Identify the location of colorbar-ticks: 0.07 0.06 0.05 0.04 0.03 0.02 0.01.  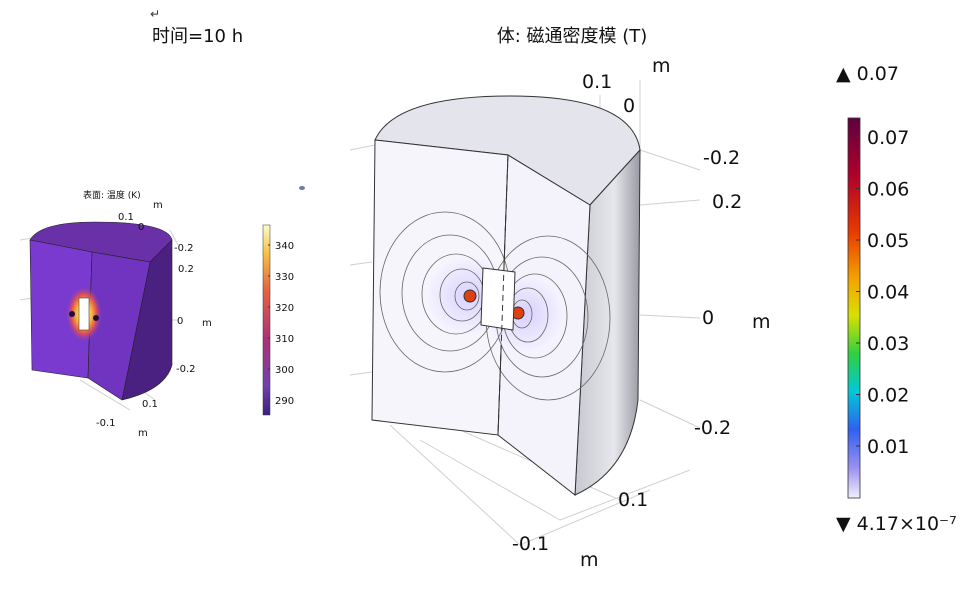
(882, 292).